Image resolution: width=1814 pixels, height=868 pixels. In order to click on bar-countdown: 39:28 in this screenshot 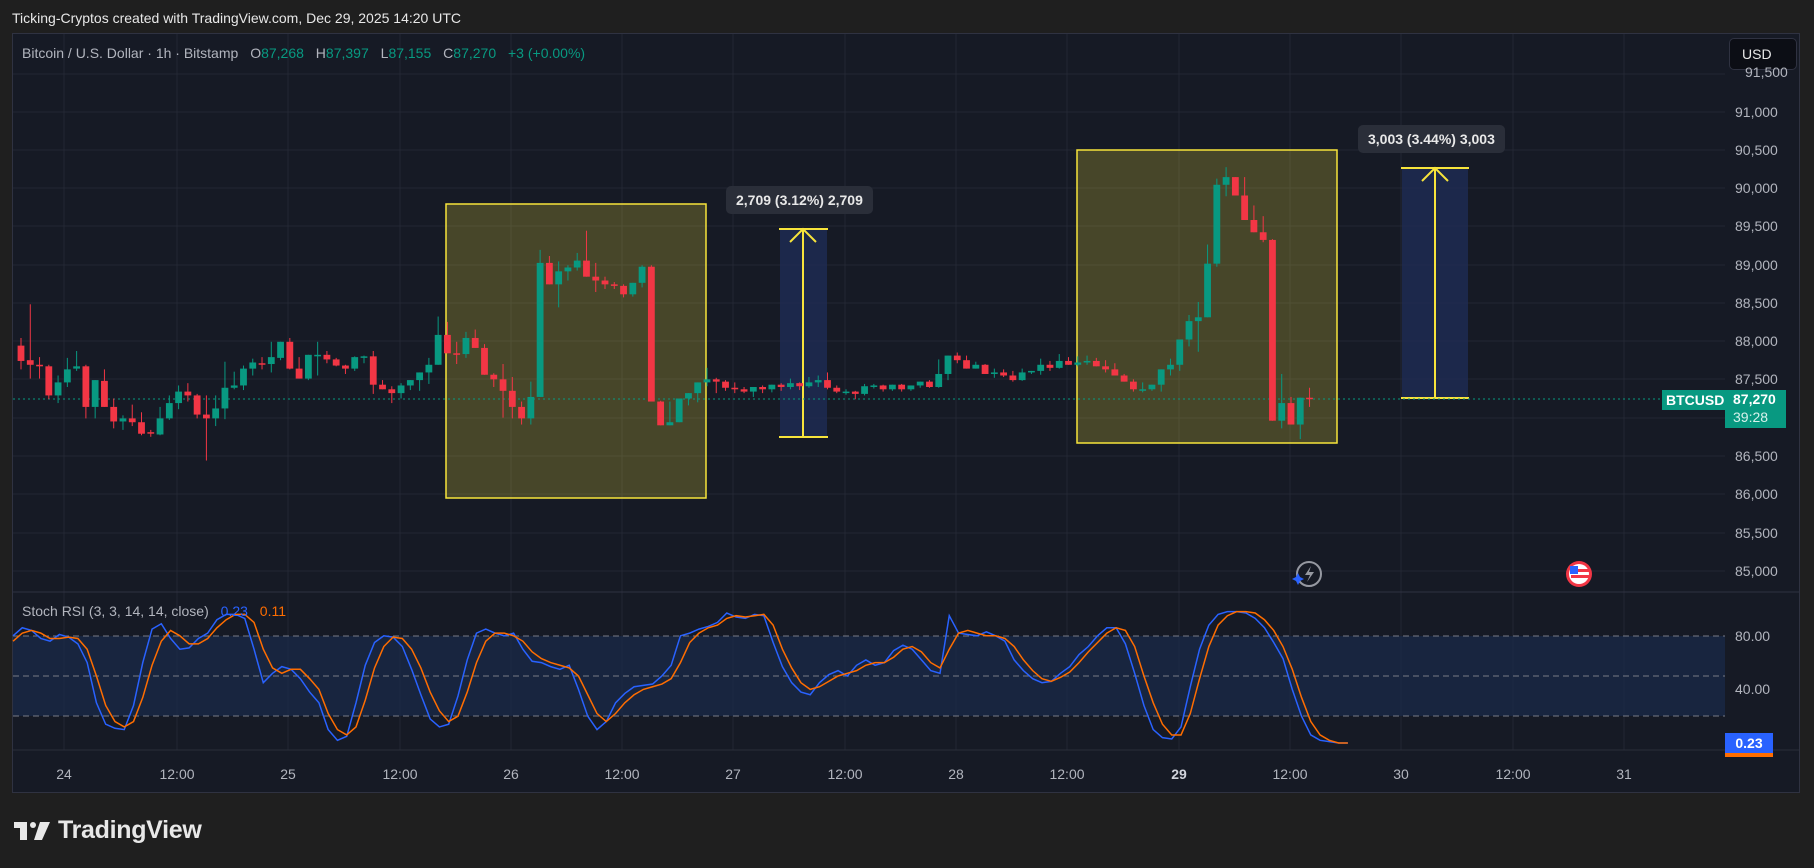, I will do `click(1751, 417)`.